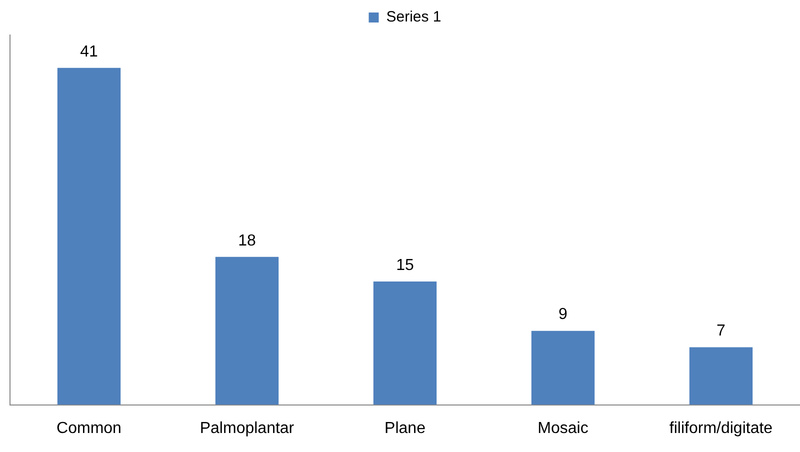 The image size is (800, 452). Describe the element at coordinates (89, 51) in the screenshot. I see `data-label: 41` at that location.